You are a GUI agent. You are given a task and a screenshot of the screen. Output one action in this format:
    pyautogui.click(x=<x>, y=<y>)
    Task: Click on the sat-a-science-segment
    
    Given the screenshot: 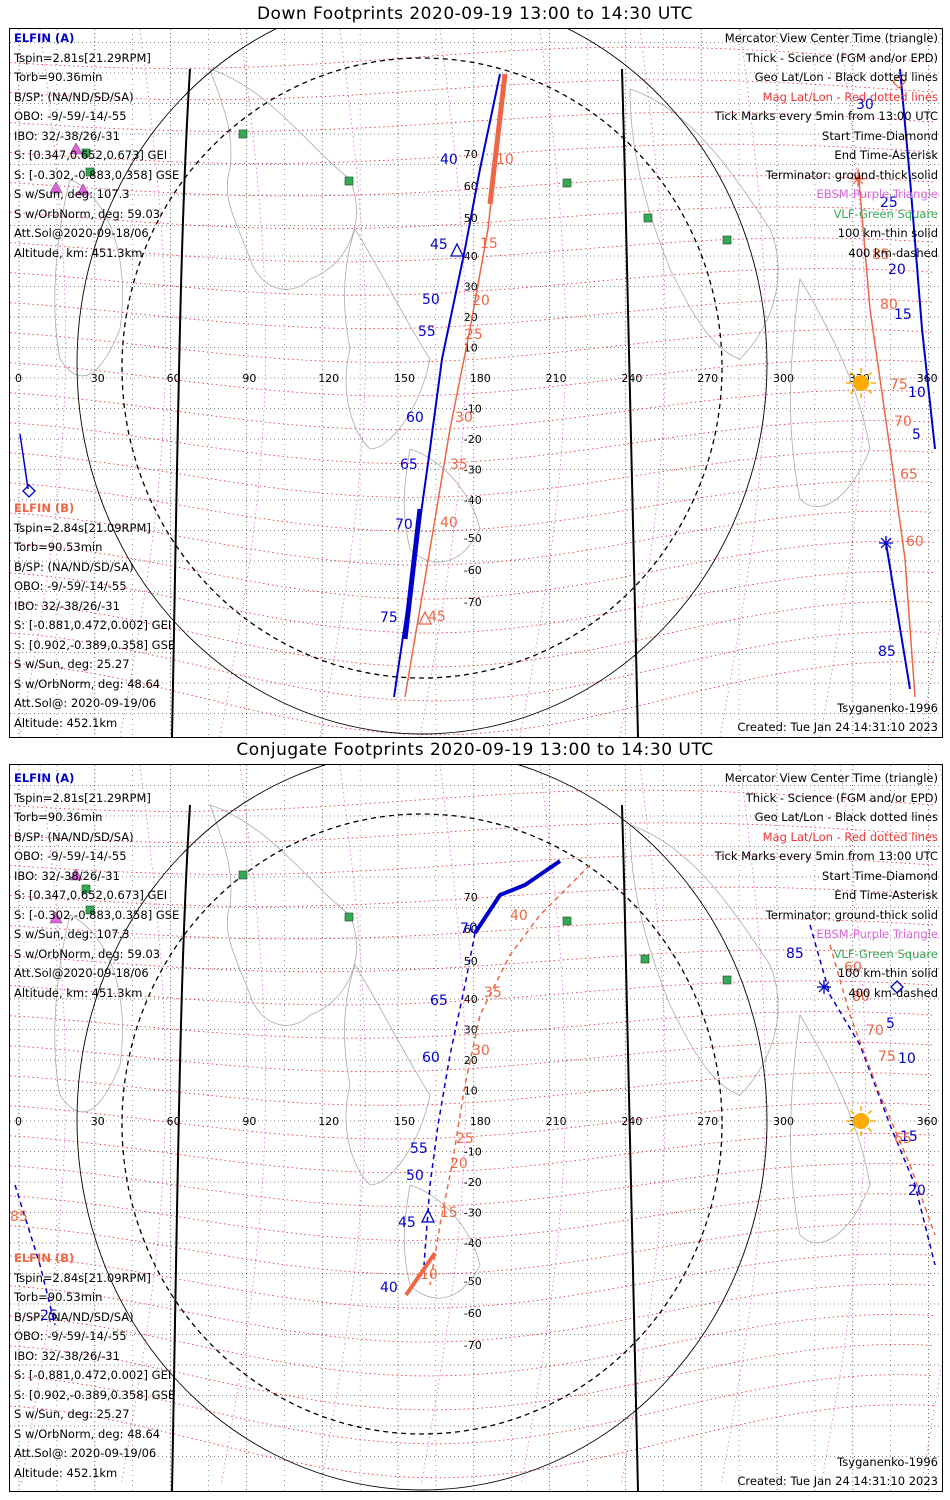 What is the action you would take?
    pyautogui.click(x=412, y=574)
    